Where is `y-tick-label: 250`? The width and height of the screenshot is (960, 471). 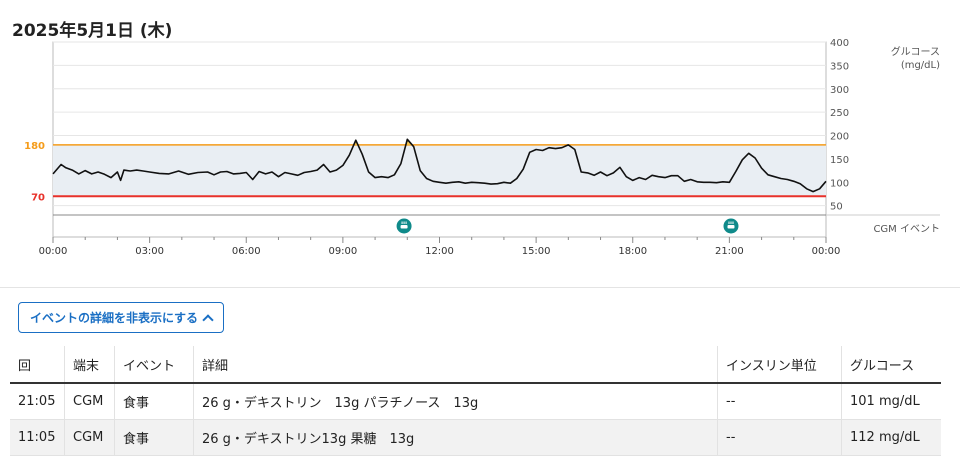
y-tick-label: 250 is located at coordinates (839, 113).